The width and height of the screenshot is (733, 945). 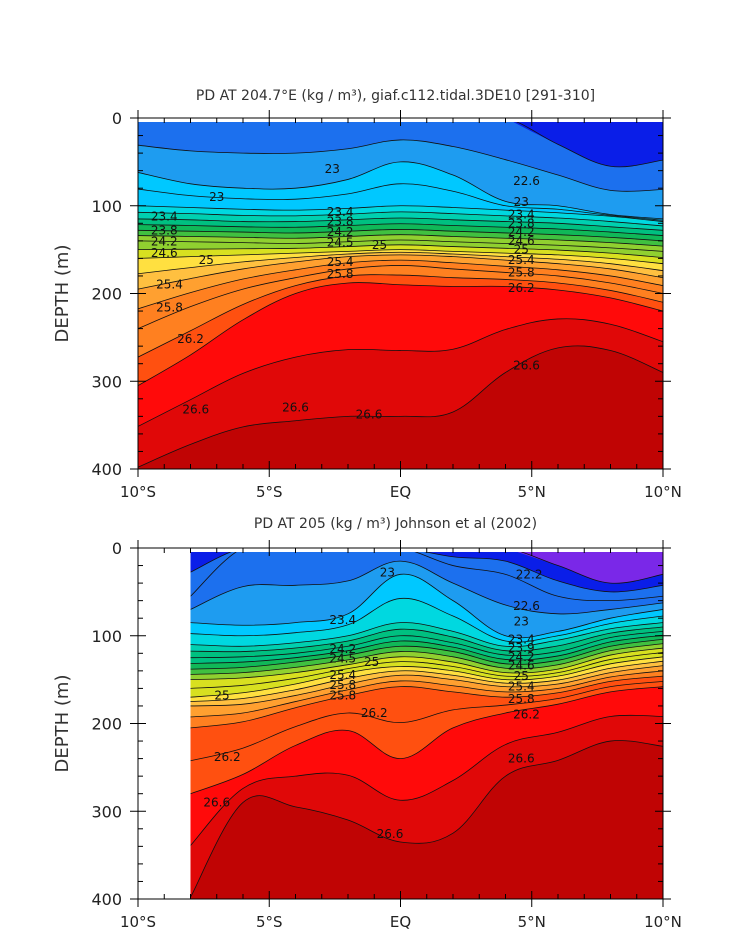 What do you see at coordinates (395, 524) in the screenshot?
I see `chart-title: PD AT 205 (kg / m³) Johnson et al (2002)` at bounding box center [395, 524].